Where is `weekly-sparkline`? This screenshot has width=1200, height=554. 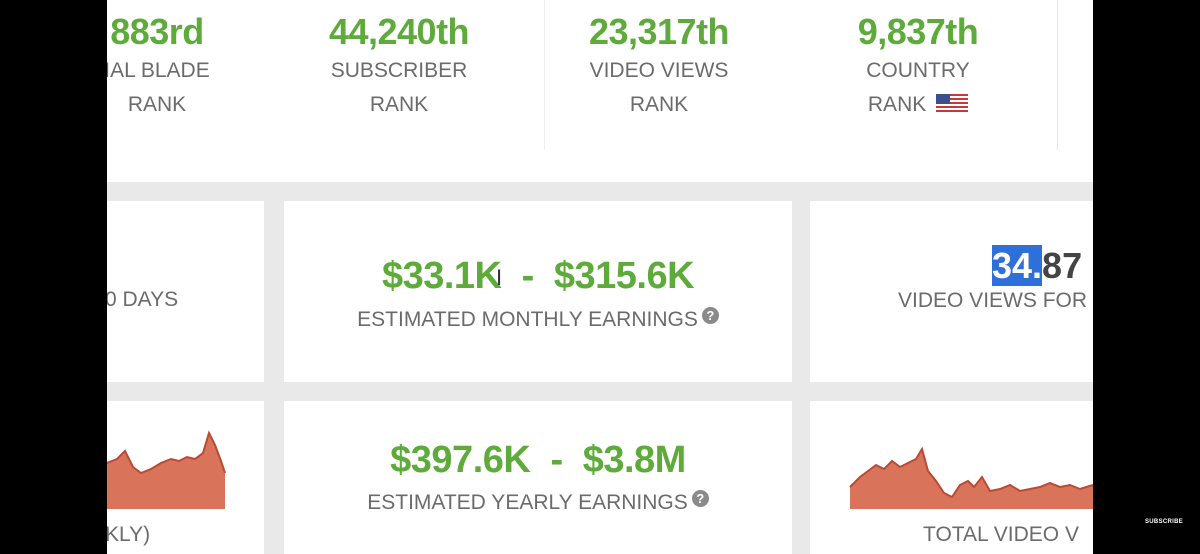 weekly-sparkline is located at coordinates (166, 469).